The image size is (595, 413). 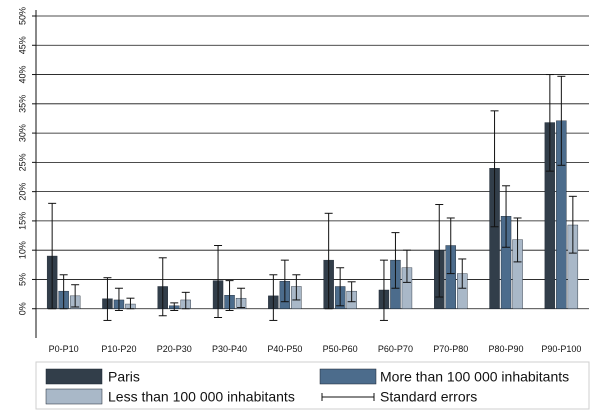 I want to click on y-tick-label: 5%, so click(x=22, y=279).